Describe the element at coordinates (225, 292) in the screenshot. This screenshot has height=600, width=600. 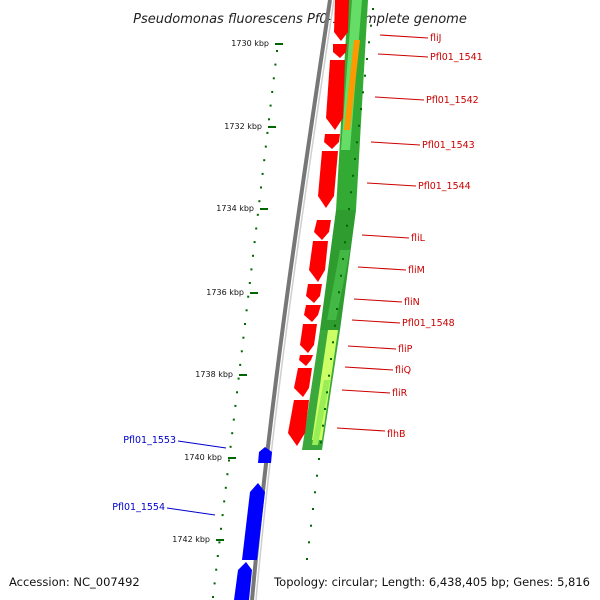
I see `tick-label: 1736 kbp` at that location.